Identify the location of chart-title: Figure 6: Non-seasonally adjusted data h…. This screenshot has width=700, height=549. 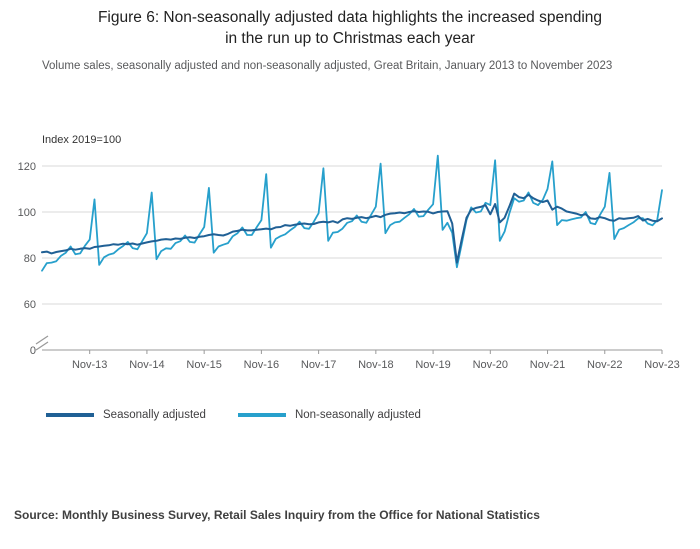
(350, 29).